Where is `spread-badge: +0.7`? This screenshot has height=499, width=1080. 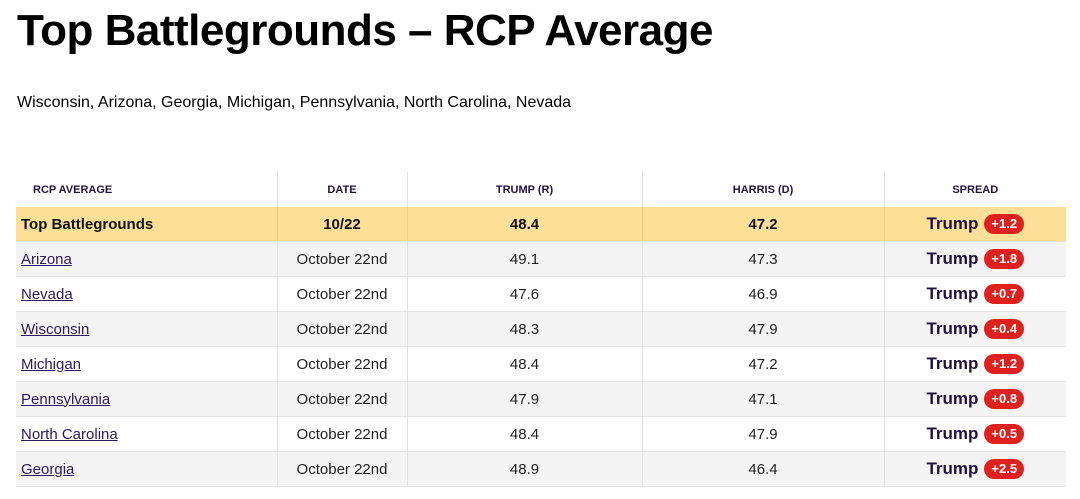 spread-badge: +0.7 is located at coordinates (1004, 294).